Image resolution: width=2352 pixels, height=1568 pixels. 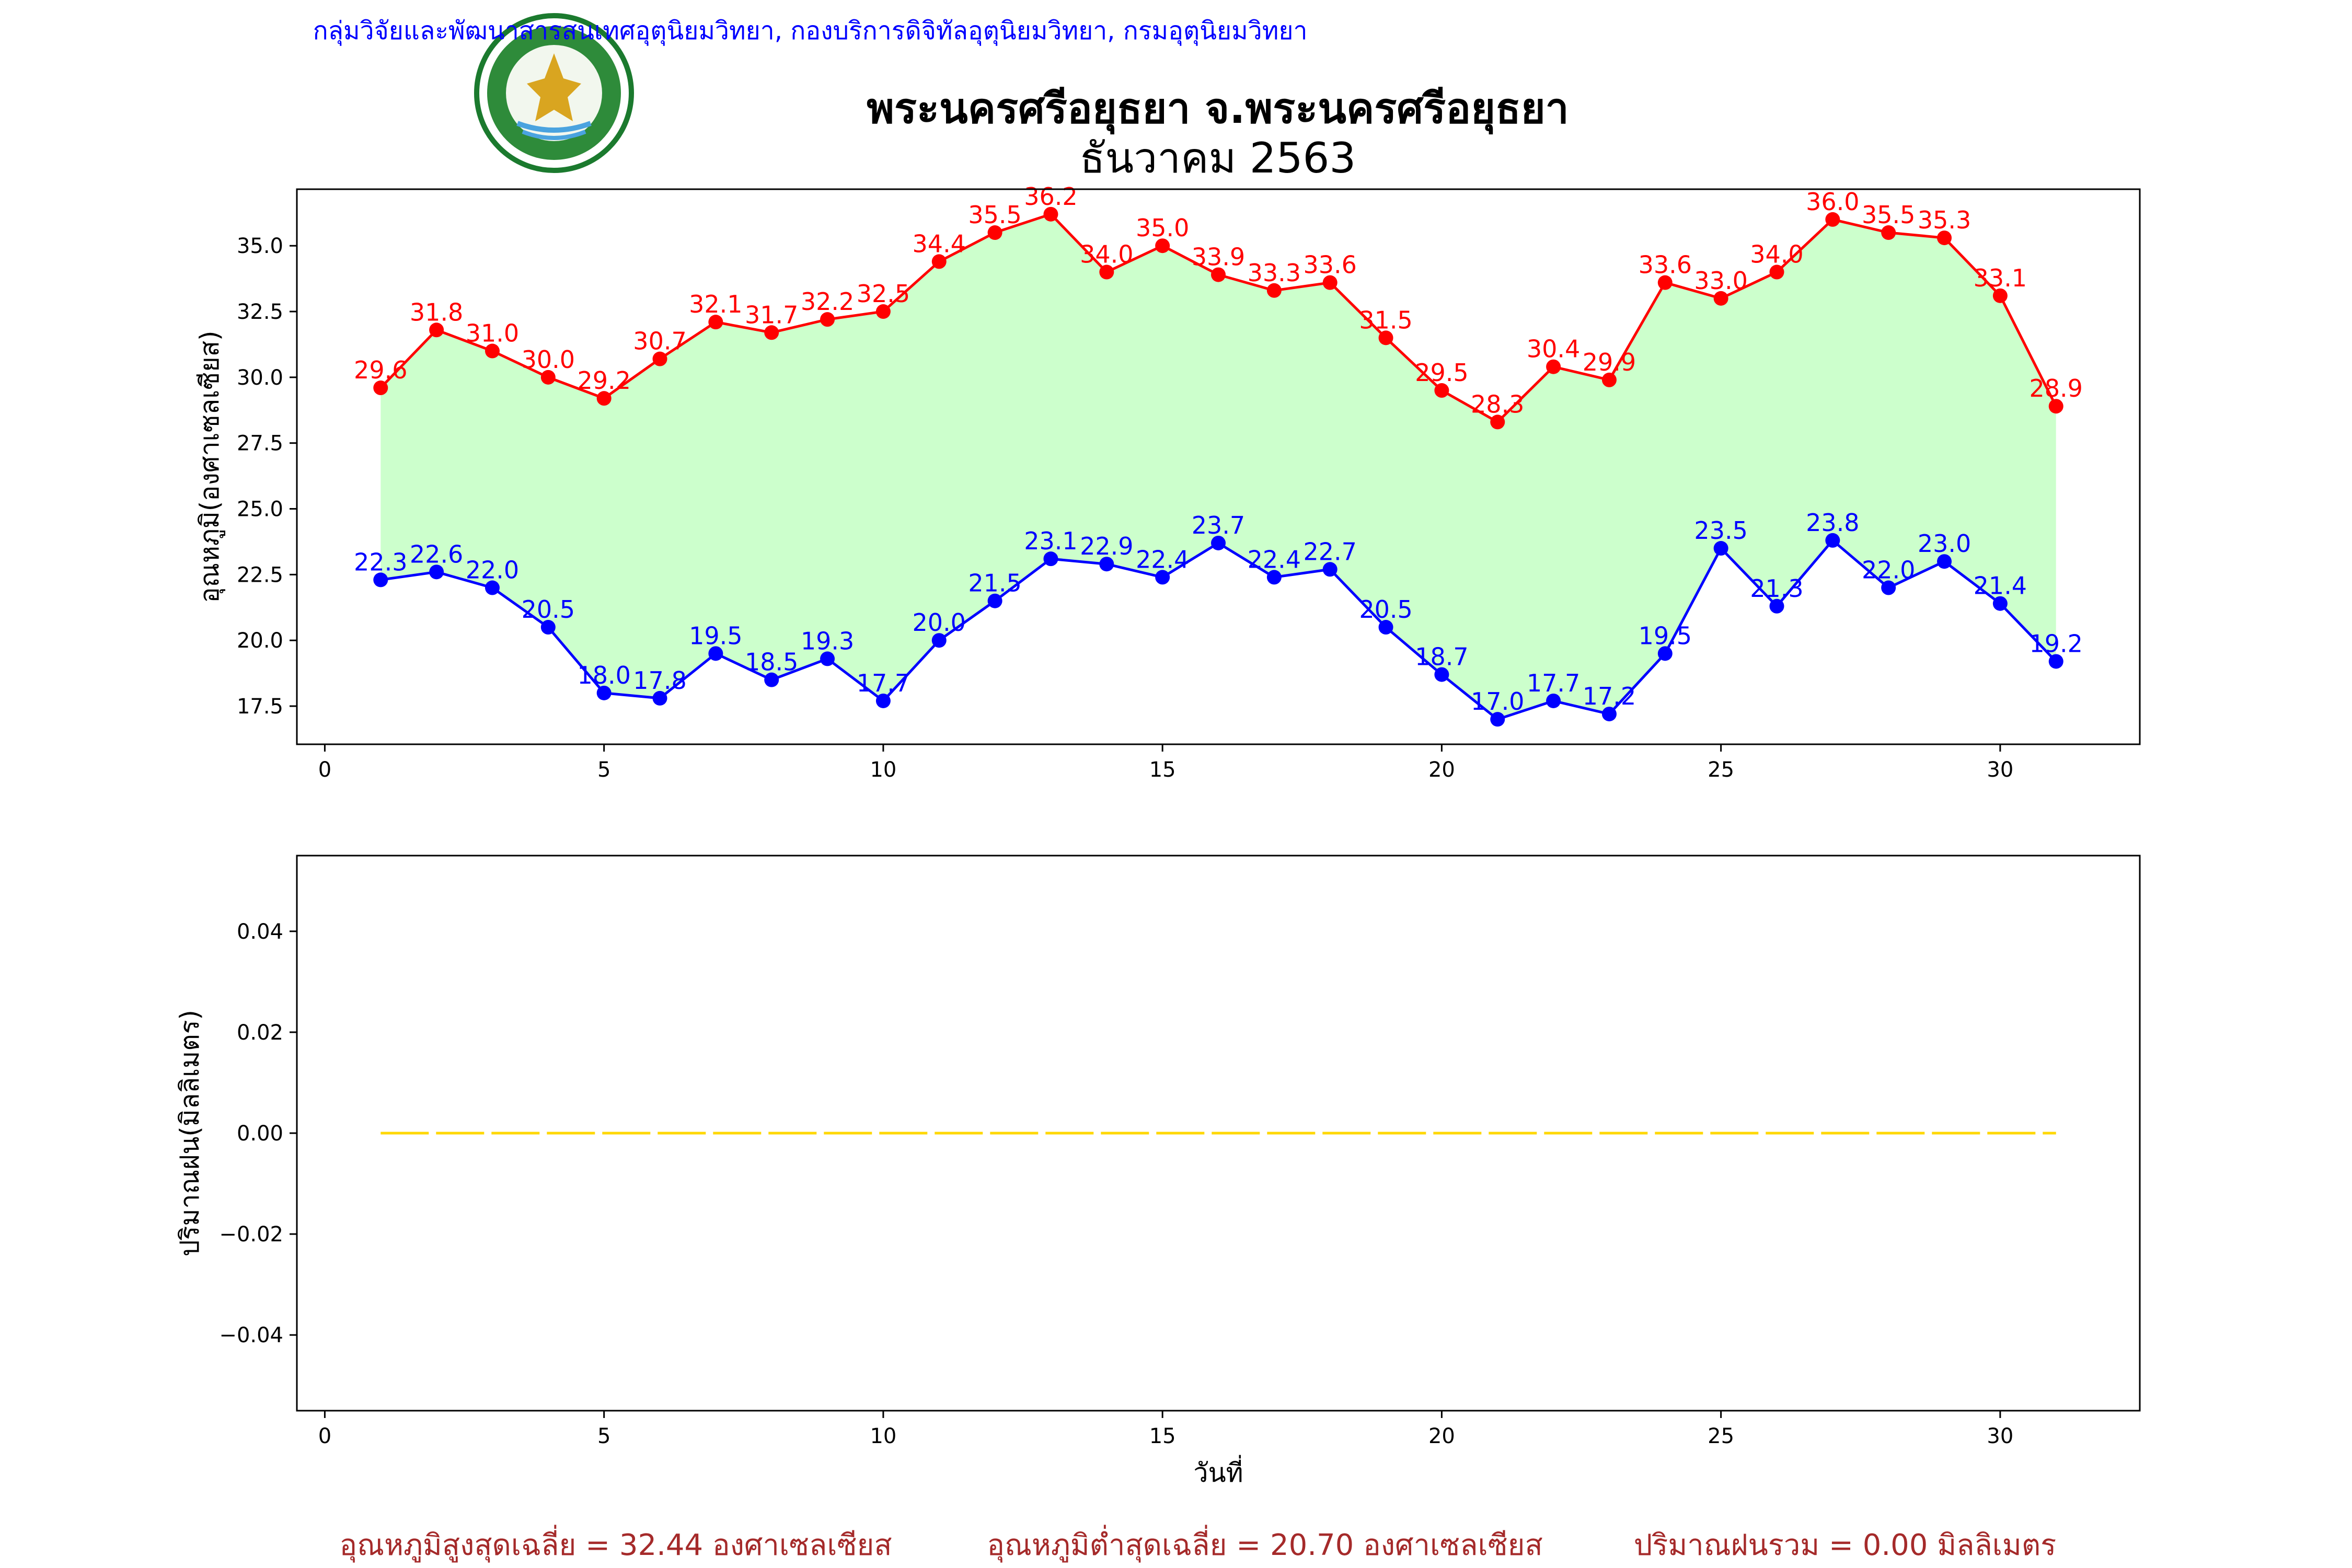 I want to click on y-tick-label: 0.00, so click(x=260, y=1134).